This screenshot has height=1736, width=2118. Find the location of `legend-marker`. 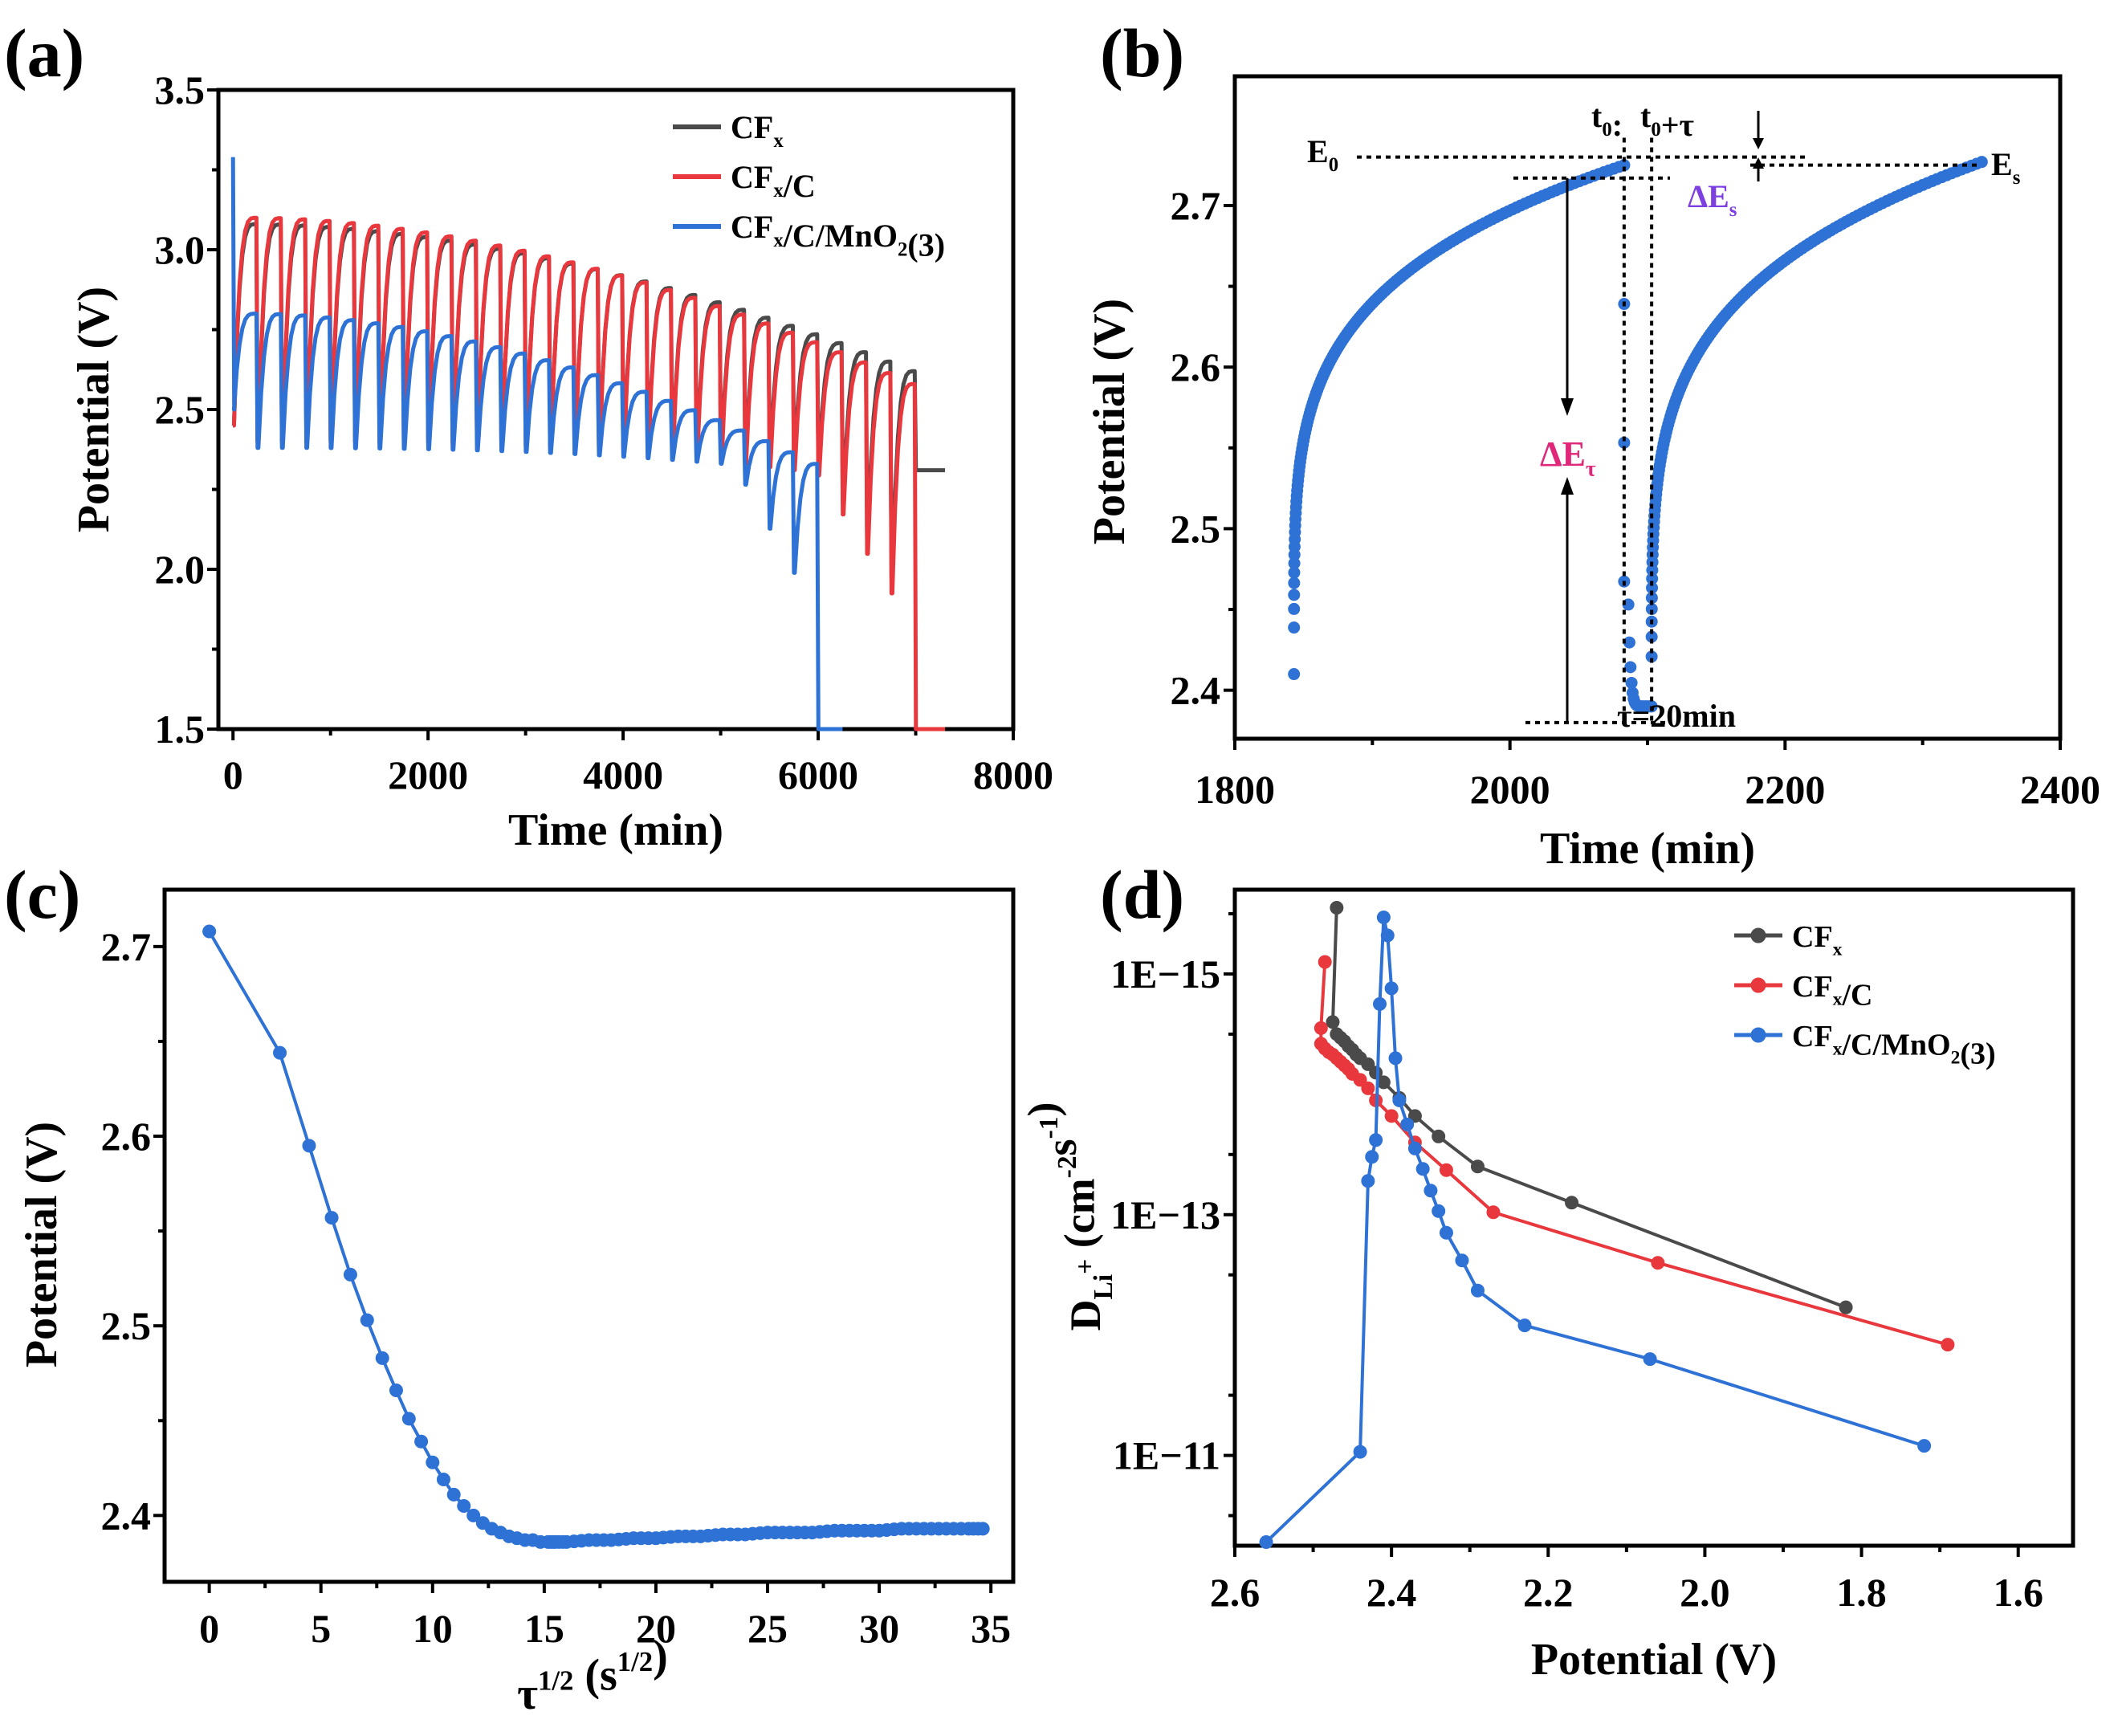

legend-marker is located at coordinates (1758, 1035).